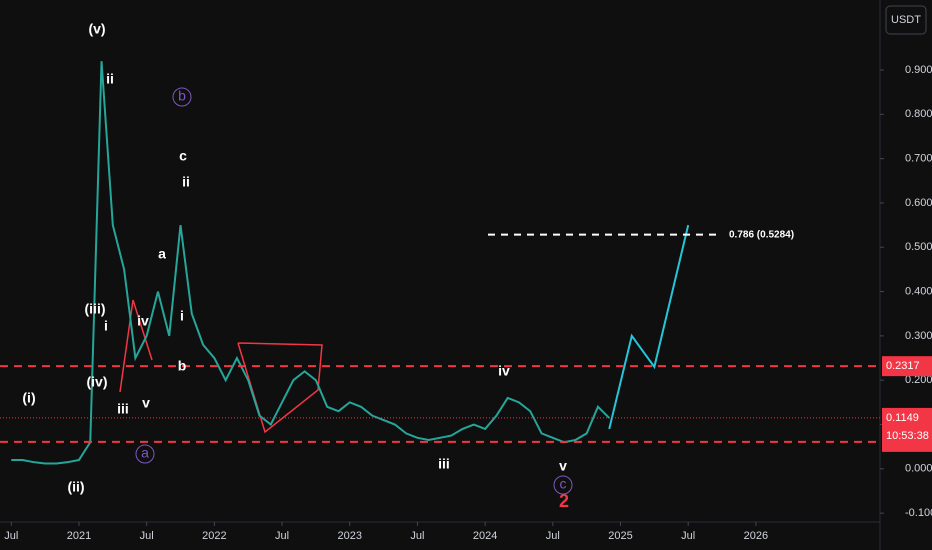  I want to click on y-tick-label: 0.9000, so click(918, 70).